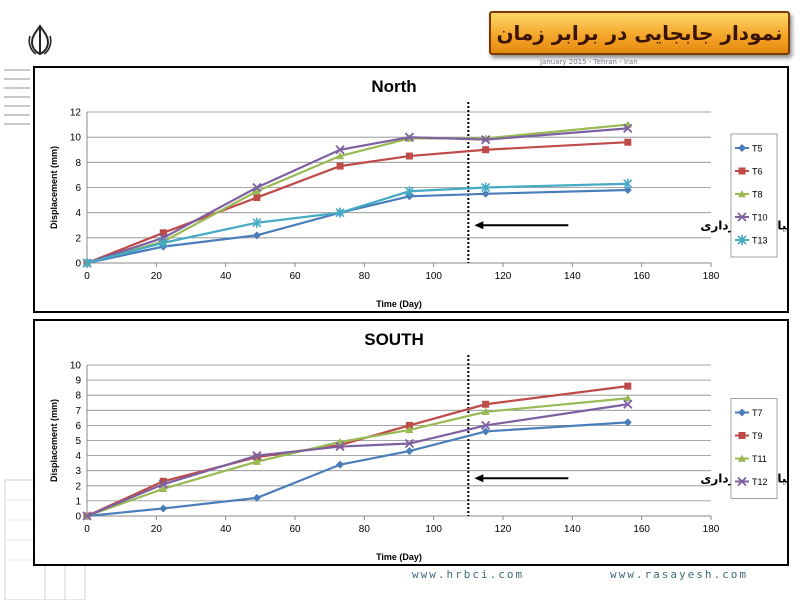 The height and width of the screenshot is (600, 800). What do you see at coordinates (711, 529) in the screenshot?
I see `south-x-tick-label: 180` at bounding box center [711, 529].